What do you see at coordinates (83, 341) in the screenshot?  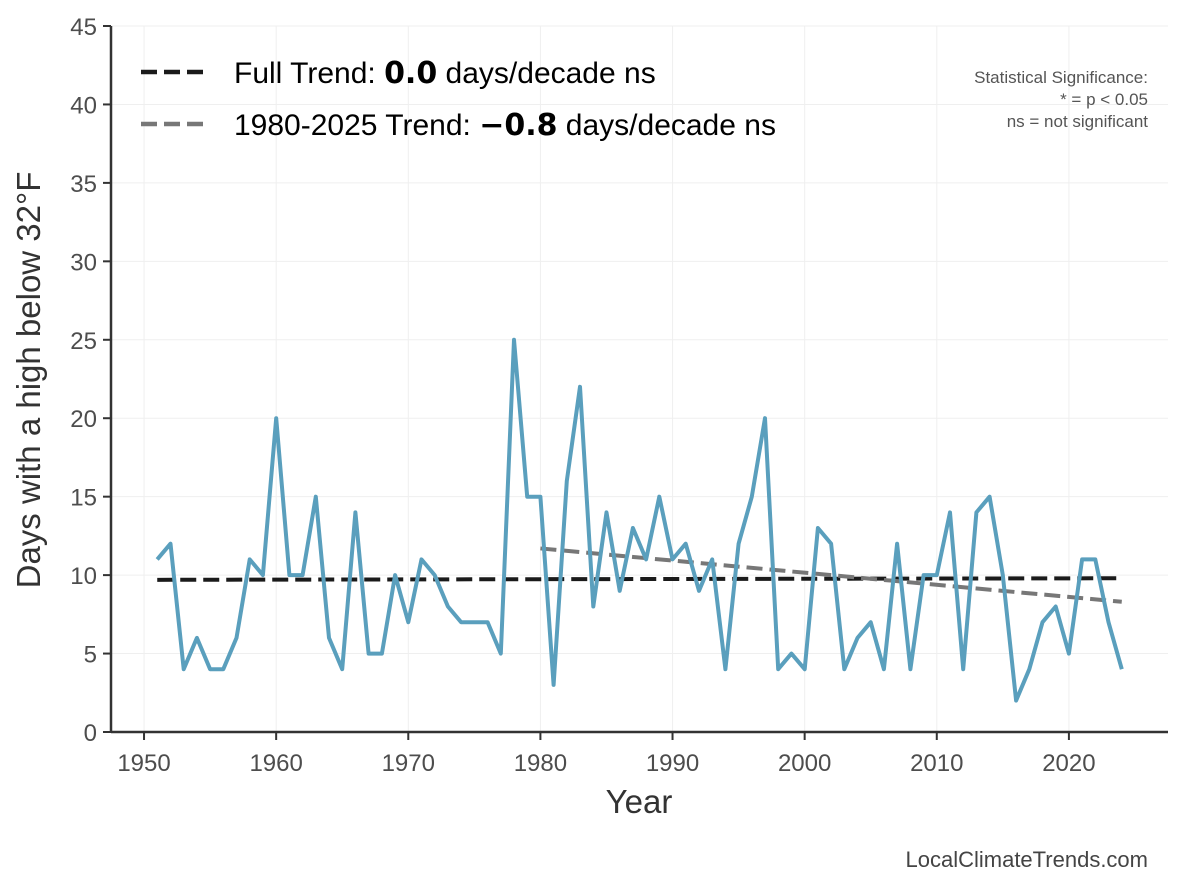 I see `y-tick-label-25: 25` at bounding box center [83, 341].